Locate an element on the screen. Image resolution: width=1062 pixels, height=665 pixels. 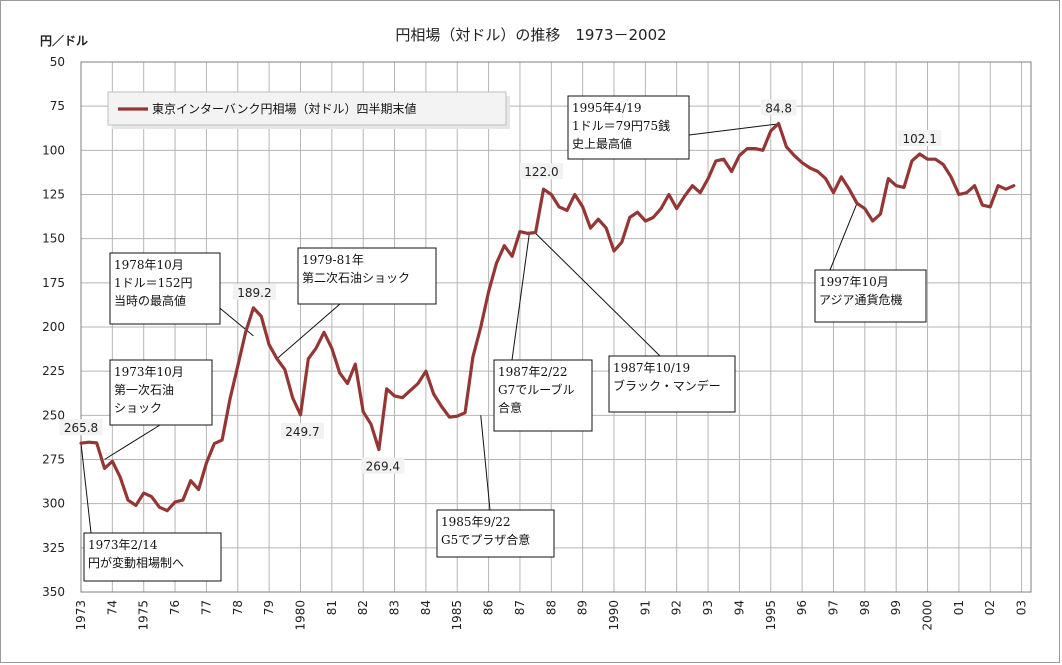
x-tick-label: 2000 is located at coordinates (928, 615).